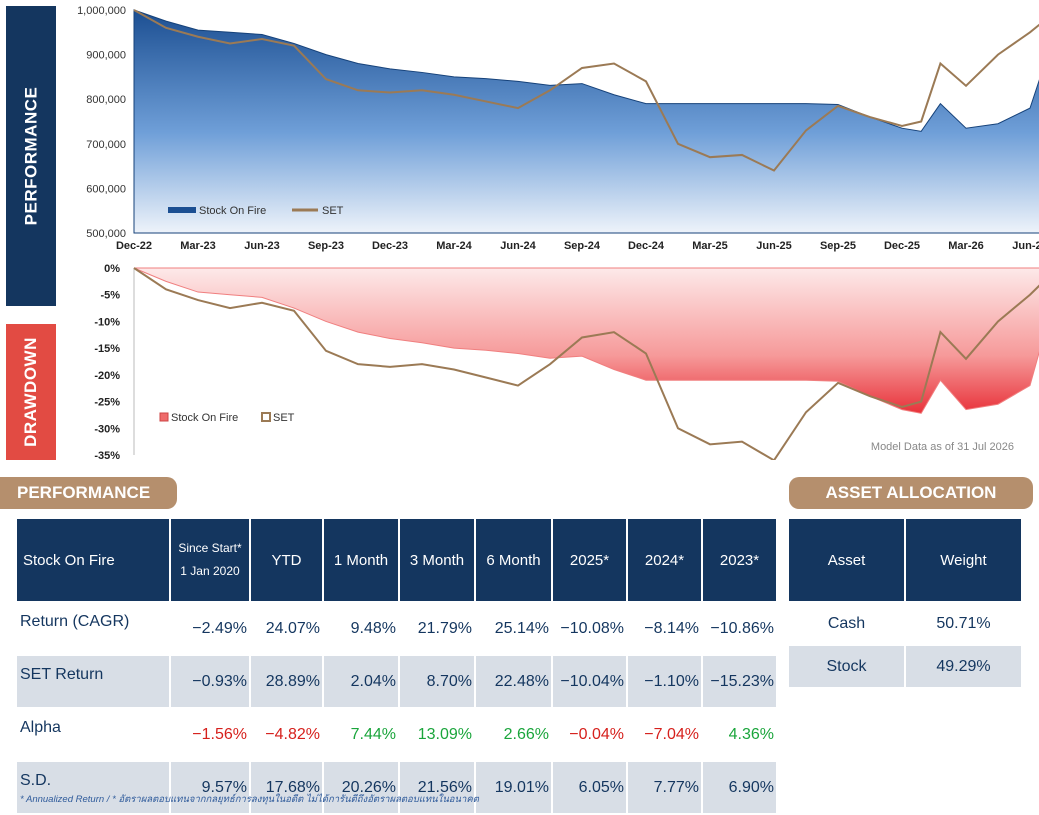  Describe the element at coordinates (739, 628) in the screenshot. I see `table-cell: −10.86%` at that location.